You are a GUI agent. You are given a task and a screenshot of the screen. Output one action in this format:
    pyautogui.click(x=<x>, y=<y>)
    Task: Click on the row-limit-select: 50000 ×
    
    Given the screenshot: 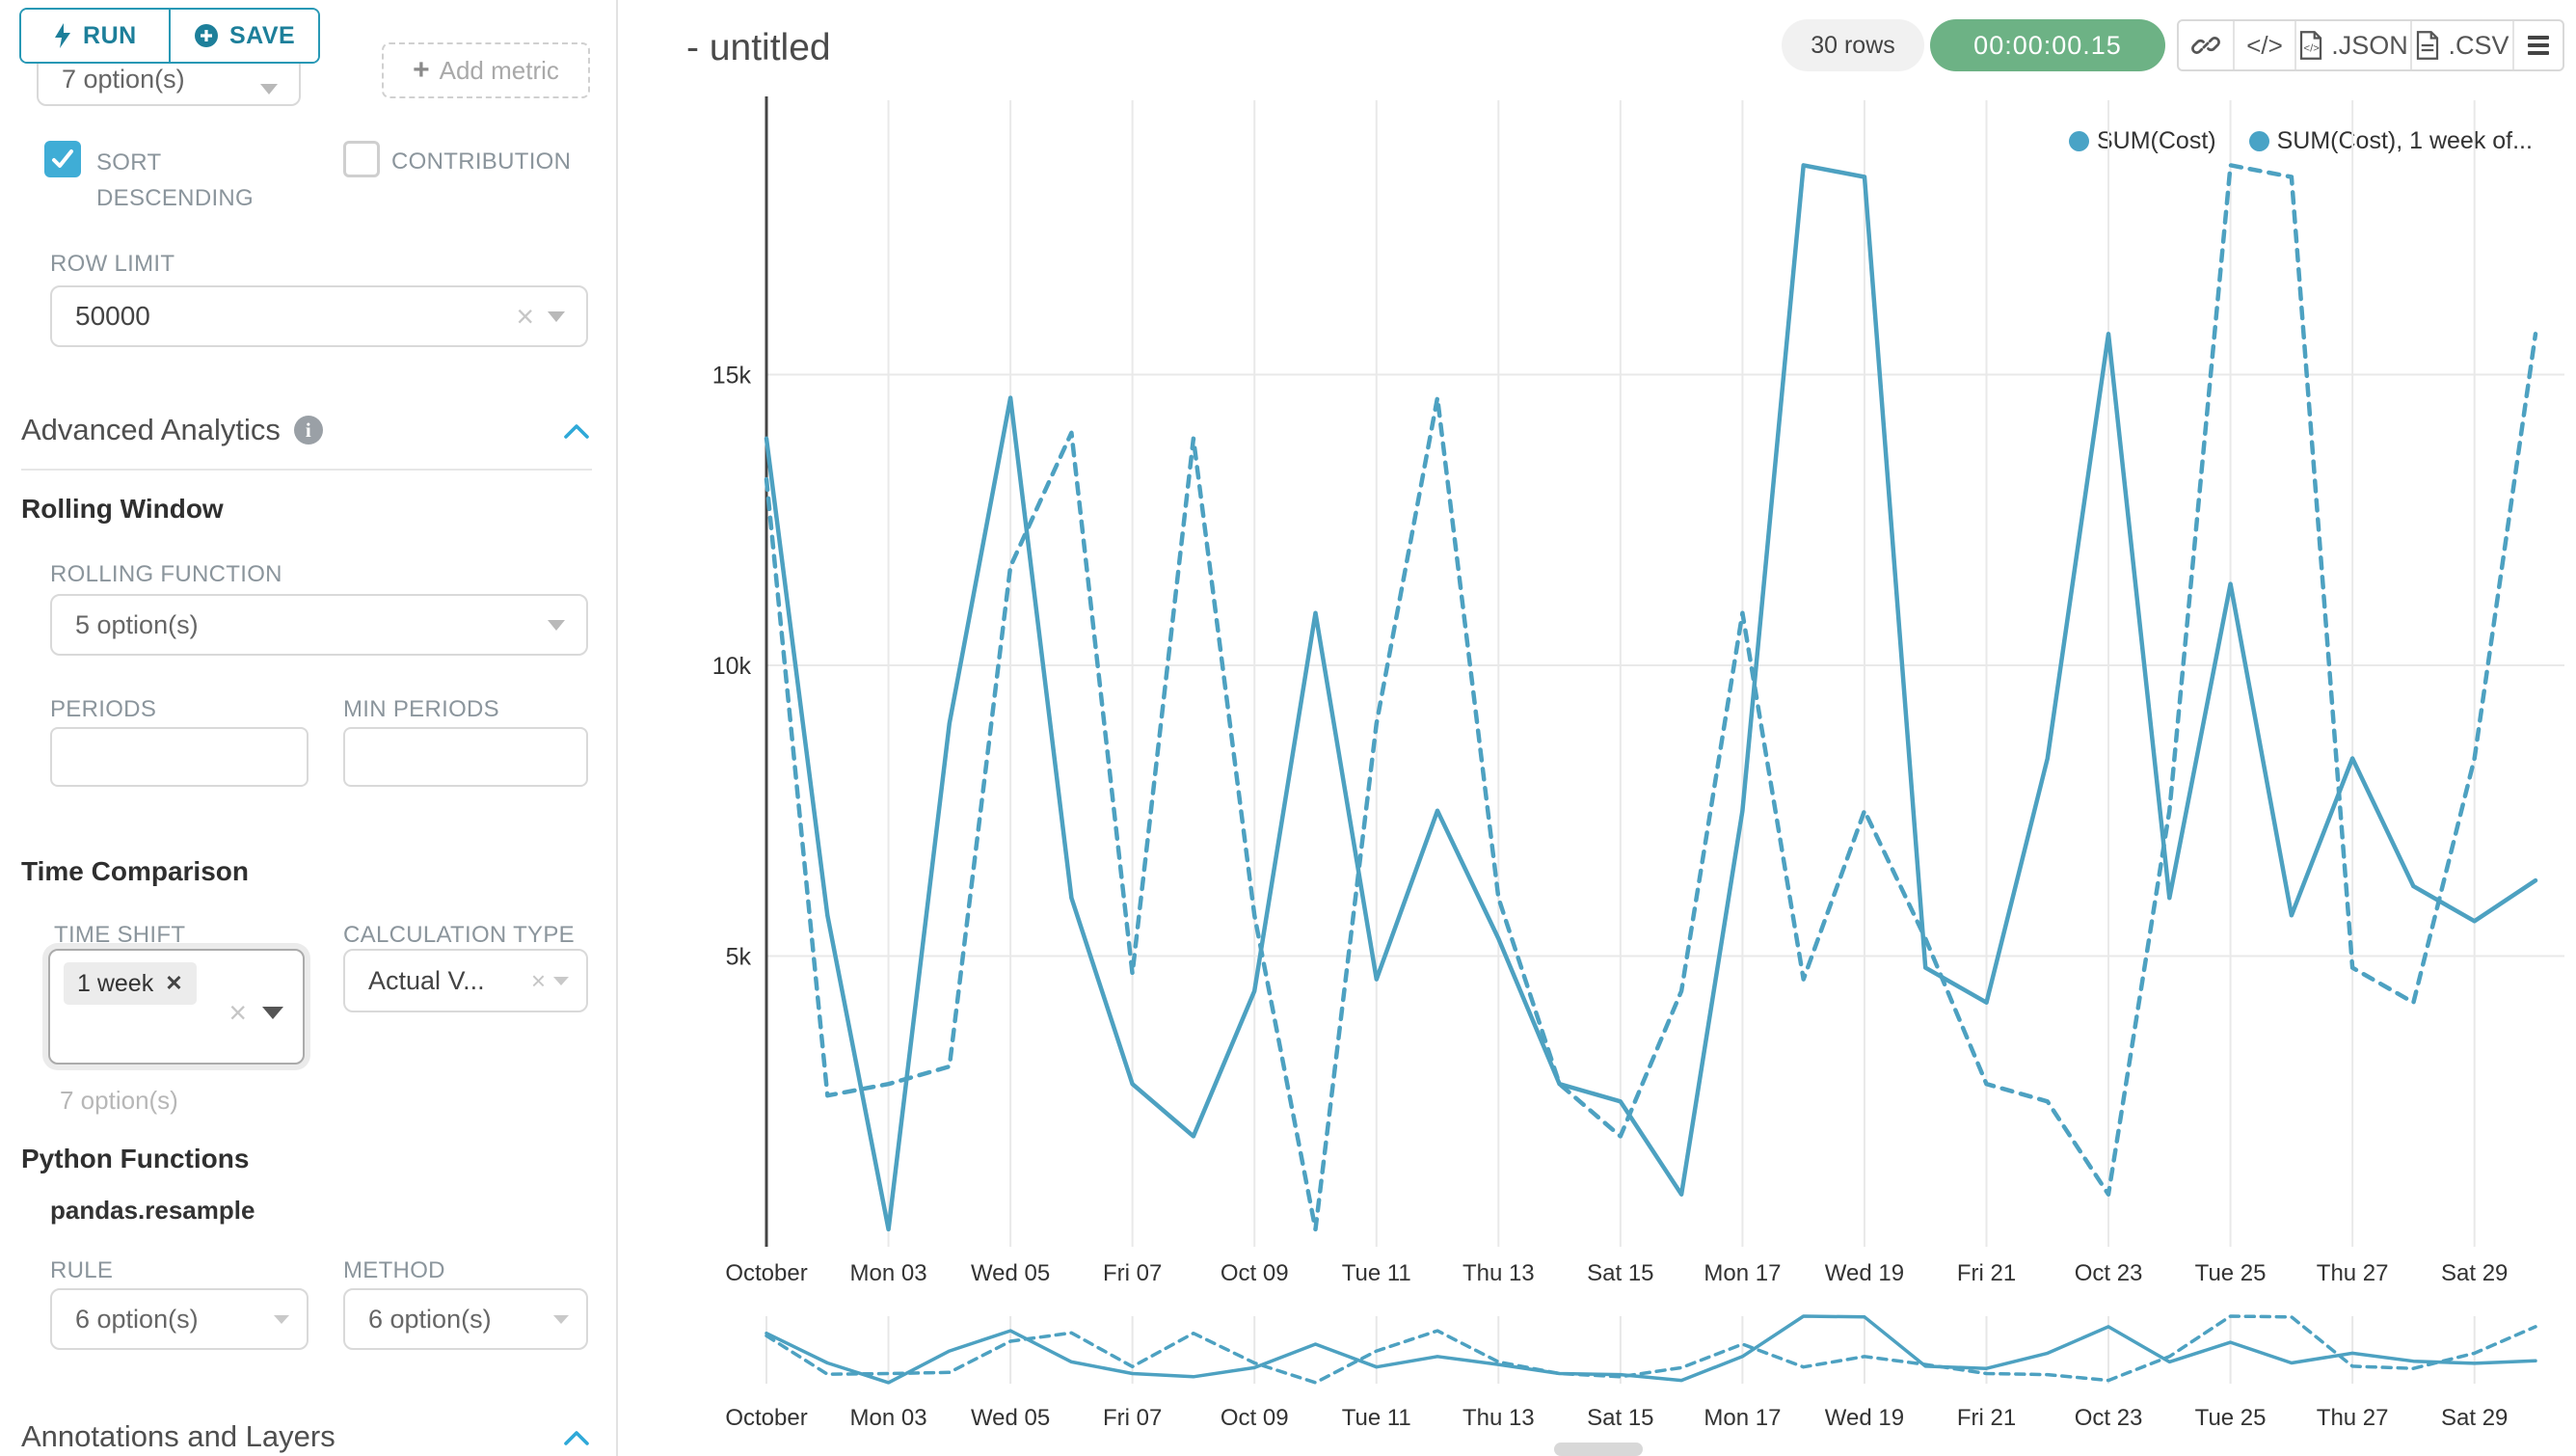 What is the action you would take?
    pyautogui.click(x=319, y=316)
    